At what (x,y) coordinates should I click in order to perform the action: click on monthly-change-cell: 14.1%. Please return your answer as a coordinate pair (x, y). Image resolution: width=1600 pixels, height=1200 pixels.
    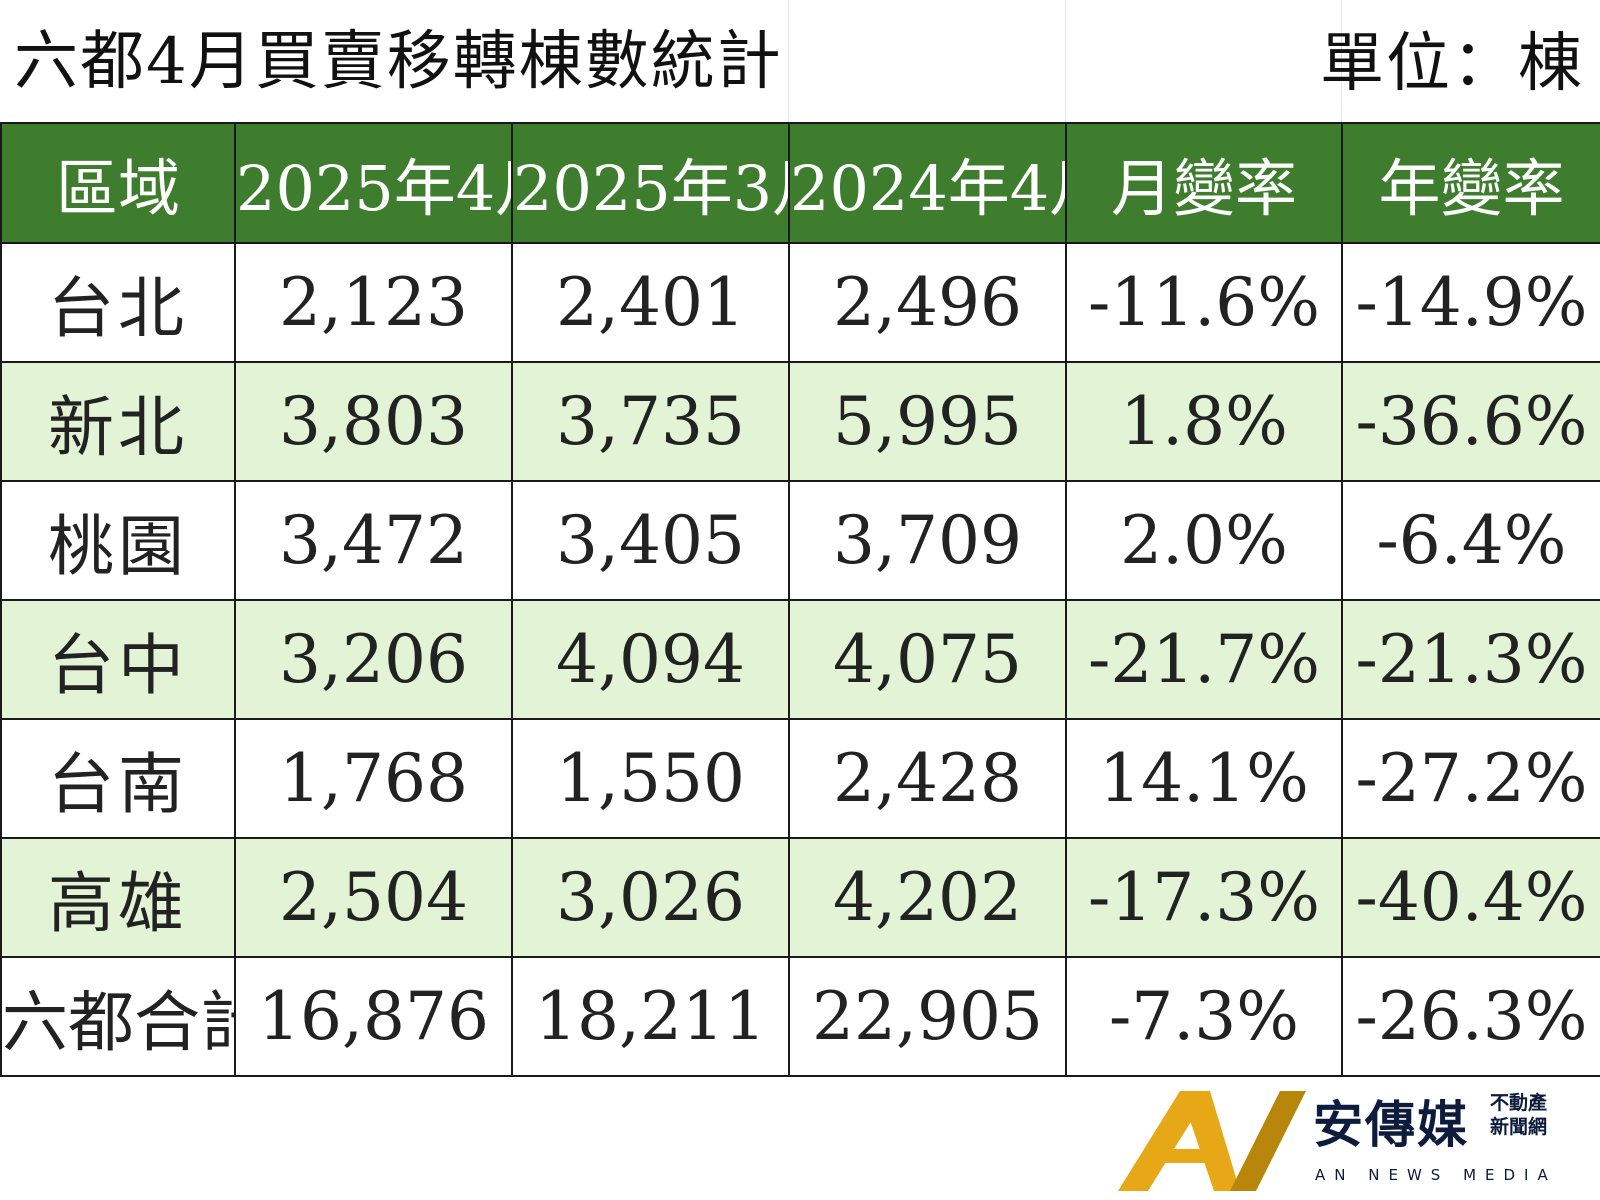
    Looking at the image, I should click on (1204, 778).